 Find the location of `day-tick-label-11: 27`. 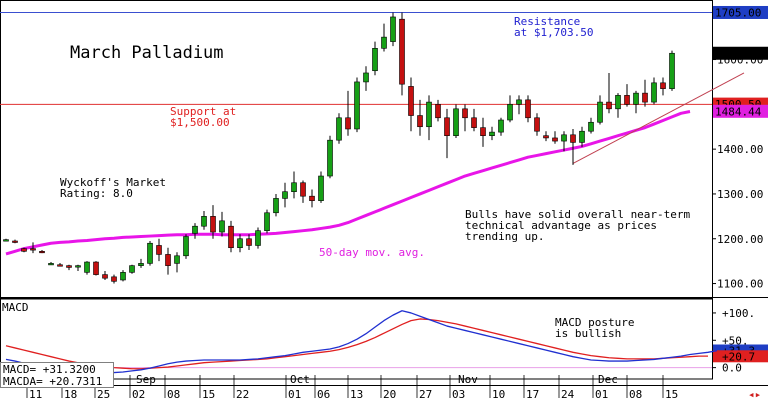

day-tick-label-11: 27 is located at coordinates (425, 394).